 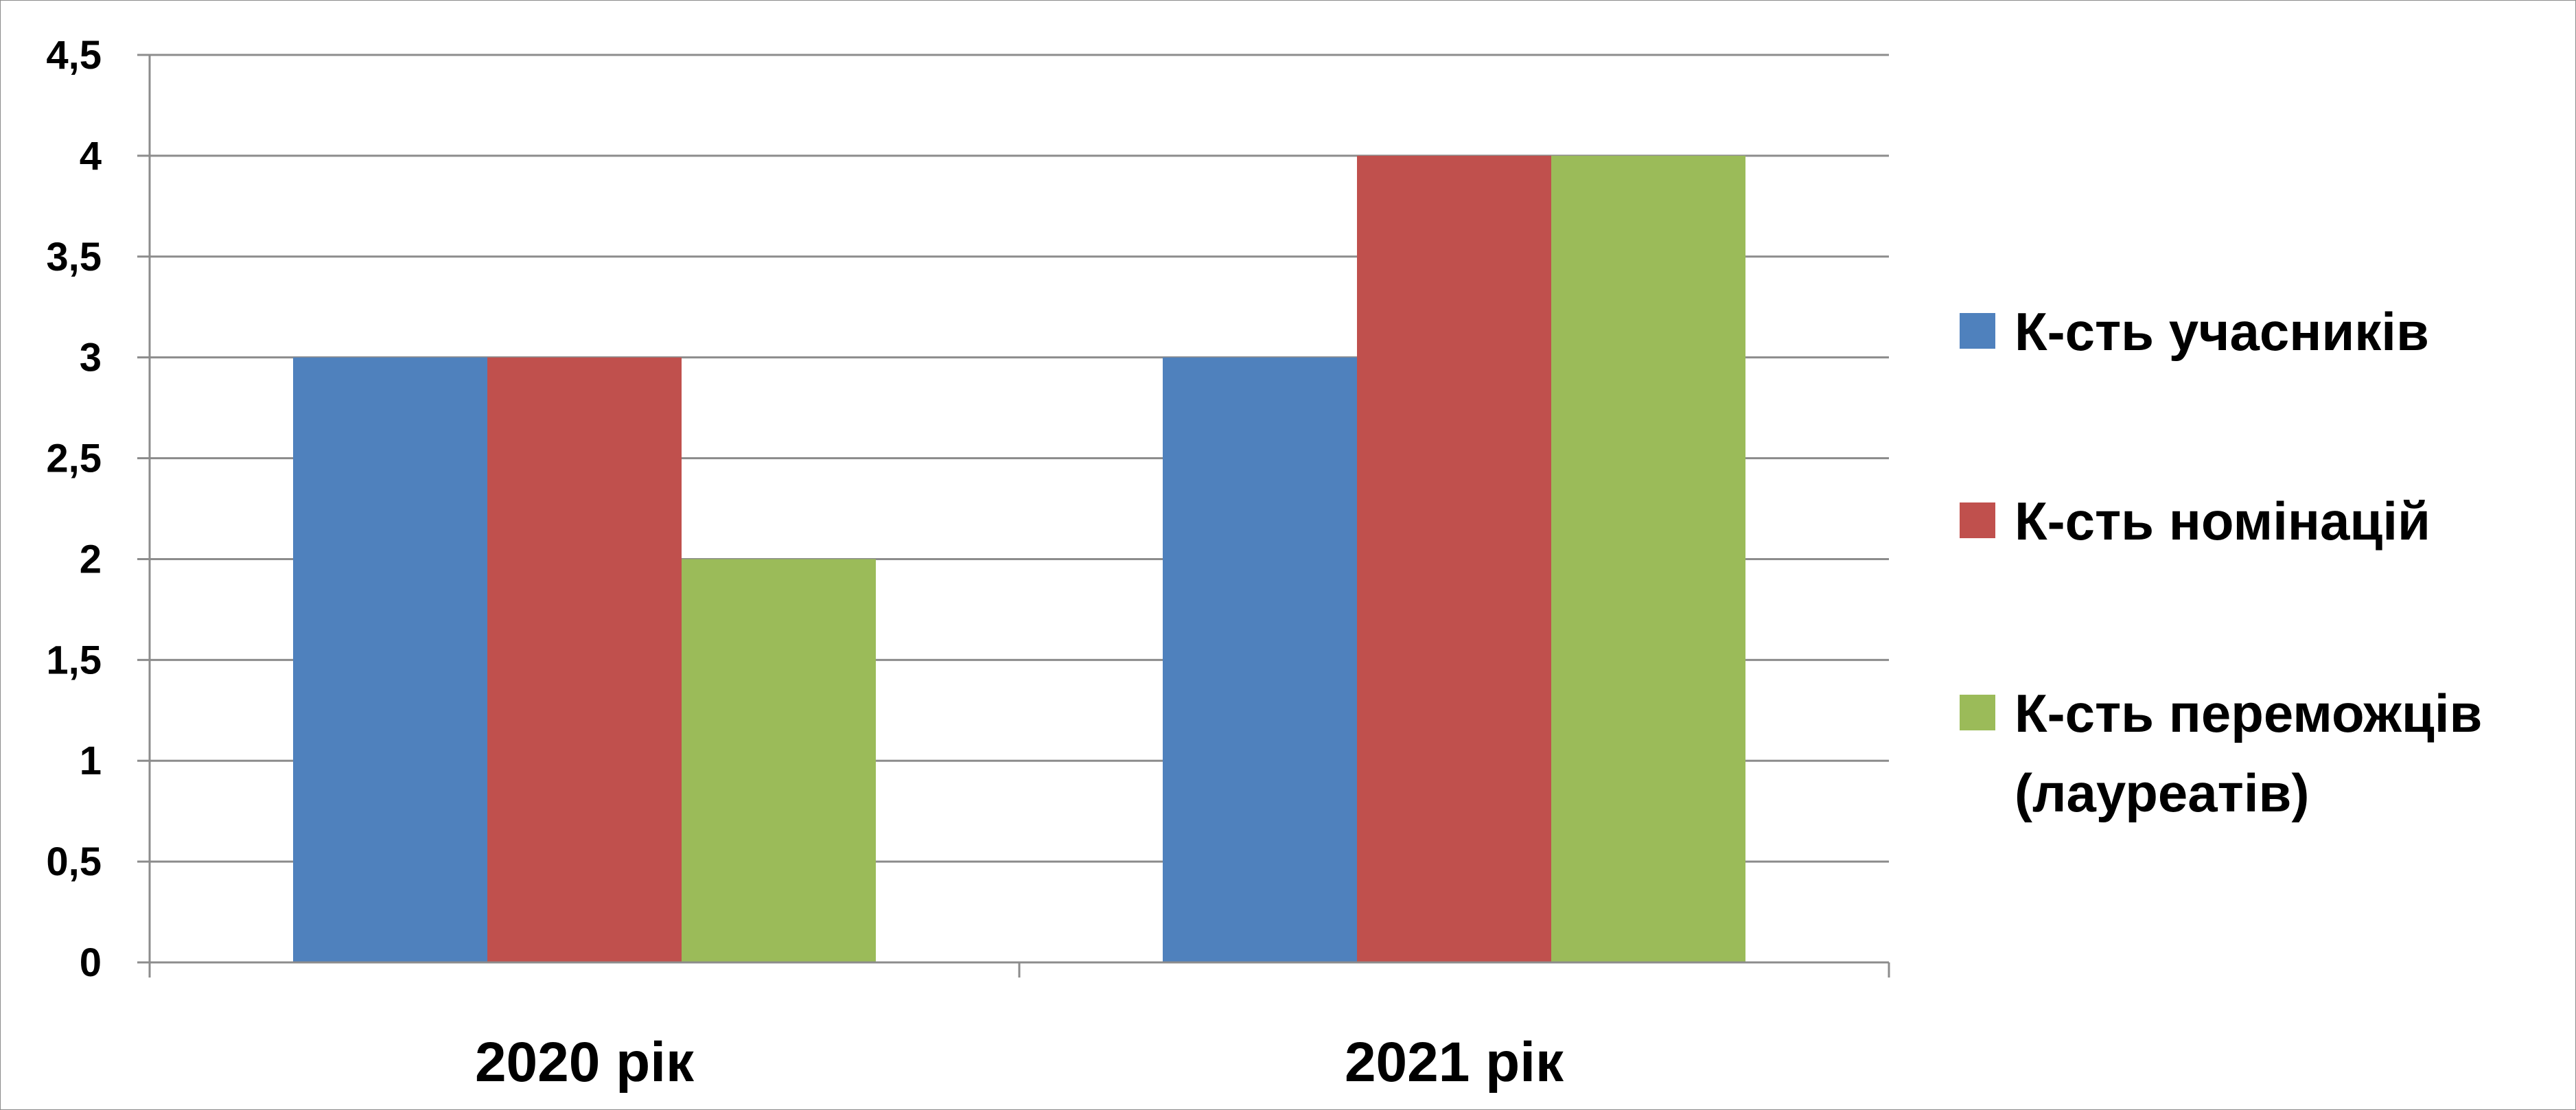 What do you see at coordinates (74, 660) in the screenshot?
I see `y-tick-label: 1,5` at bounding box center [74, 660].